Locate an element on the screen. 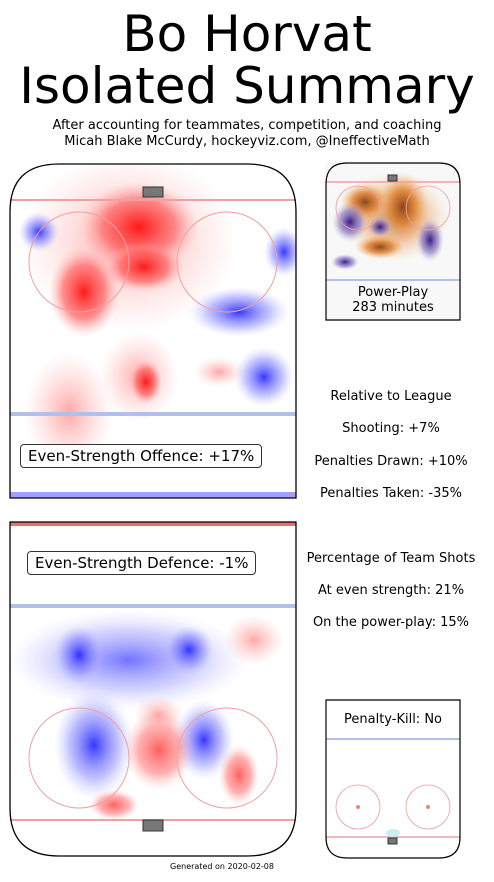 The width and height of the screenshot is (494, 882). penalties-taken-stat: Penalties Taken: -35% is located at coordinates (391, 493).